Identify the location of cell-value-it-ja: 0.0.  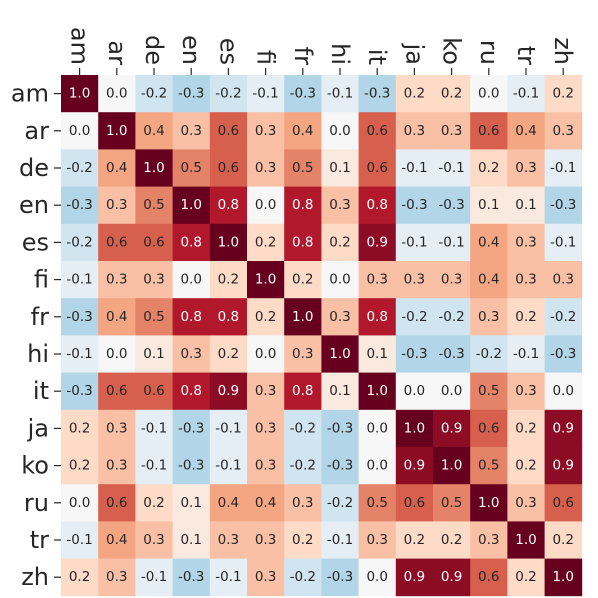
(414, 391).